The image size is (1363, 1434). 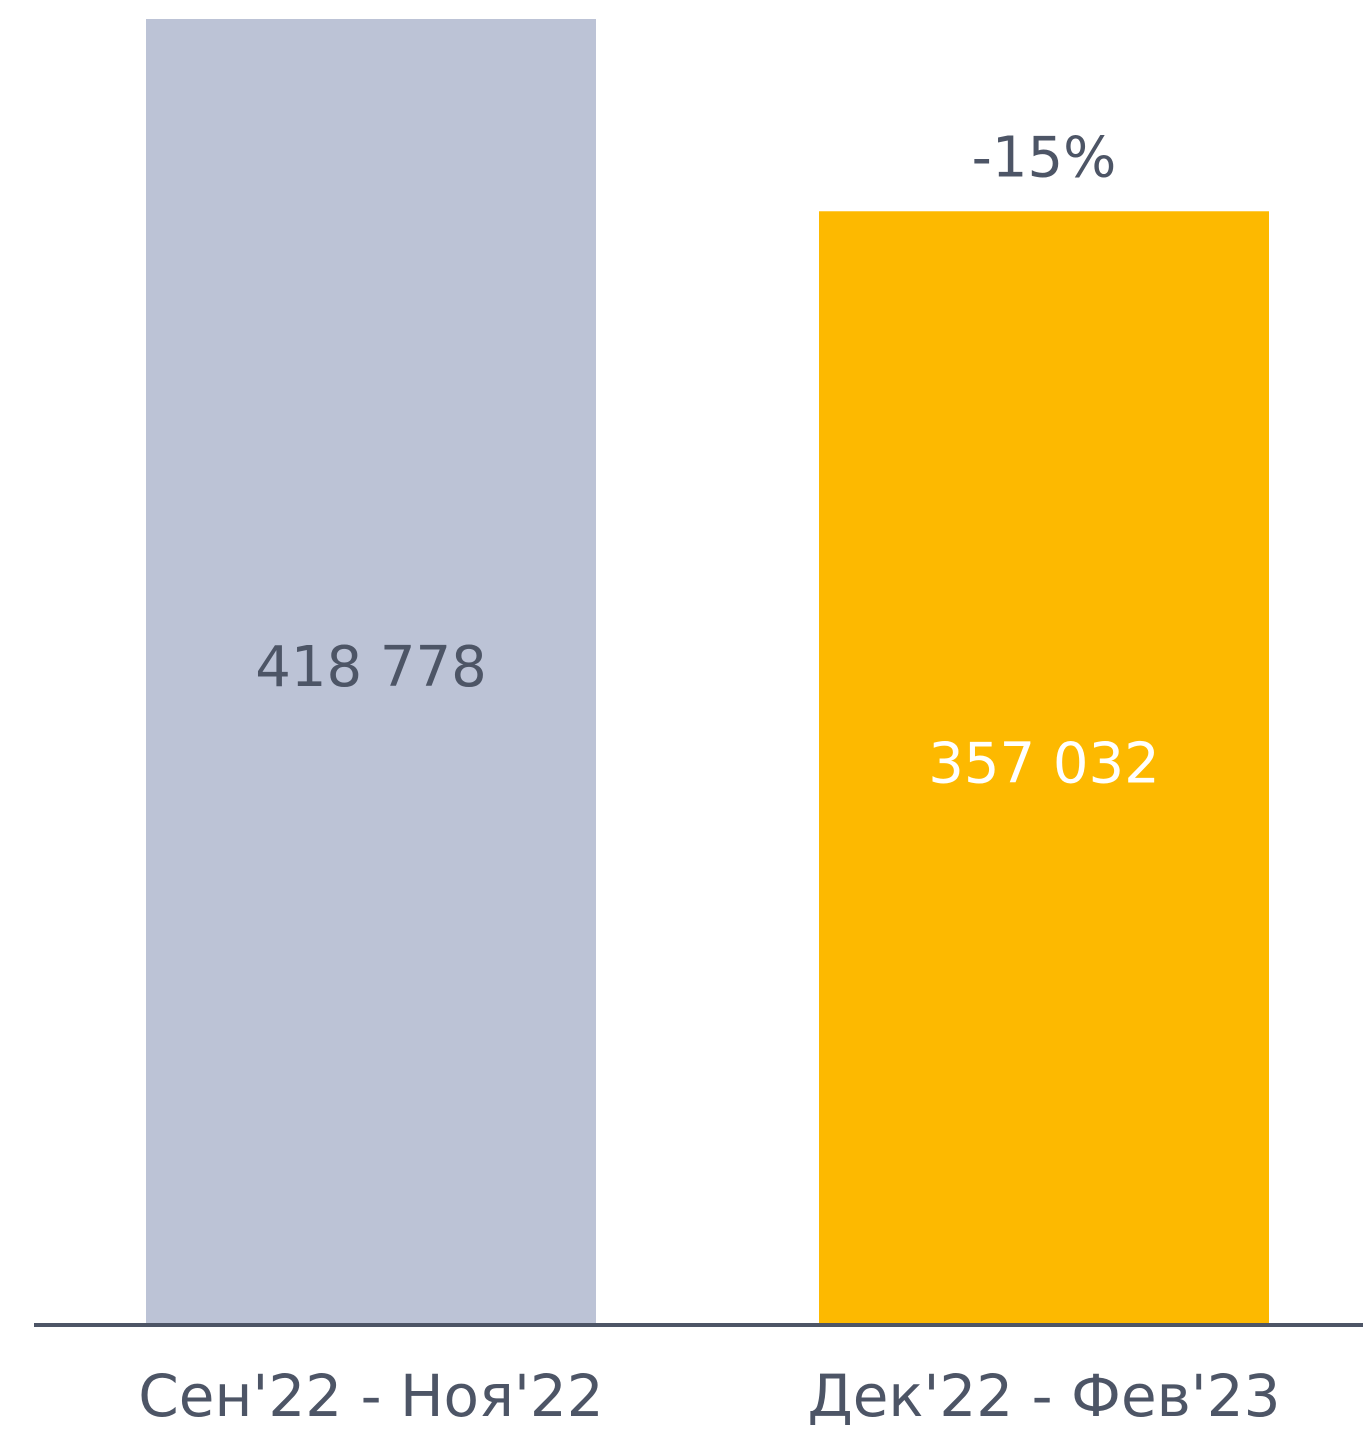 I want to click on annotation: -15%, so click(x=1044, y=157).